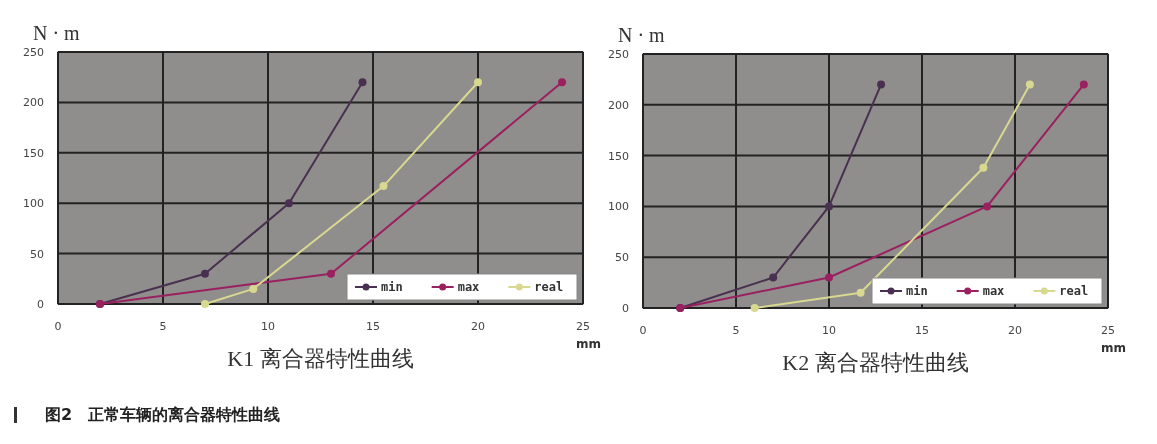 This screenshot has width=1157, height=444. I want to click on text: K1 离合器特性曲线, so click(320, 358).